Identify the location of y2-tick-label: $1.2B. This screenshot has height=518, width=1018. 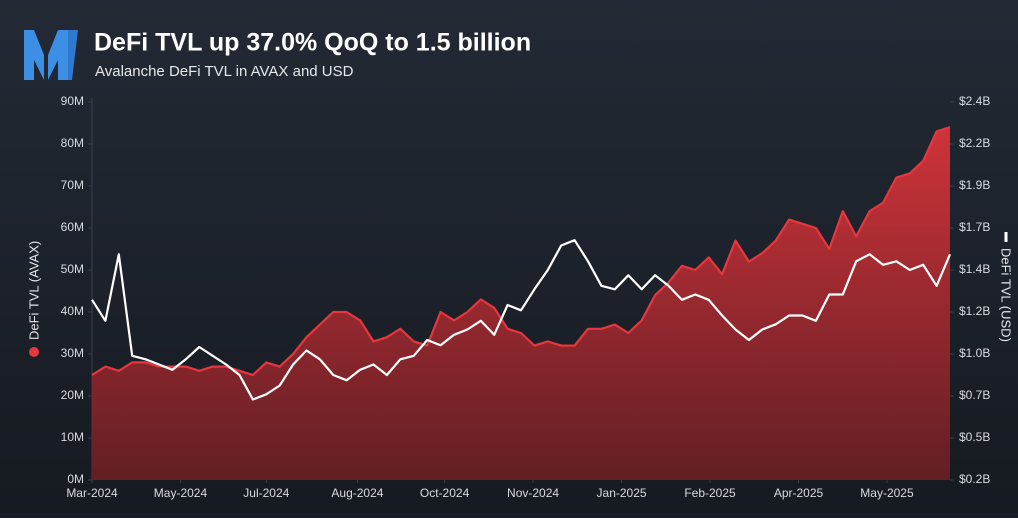
(974, 311).